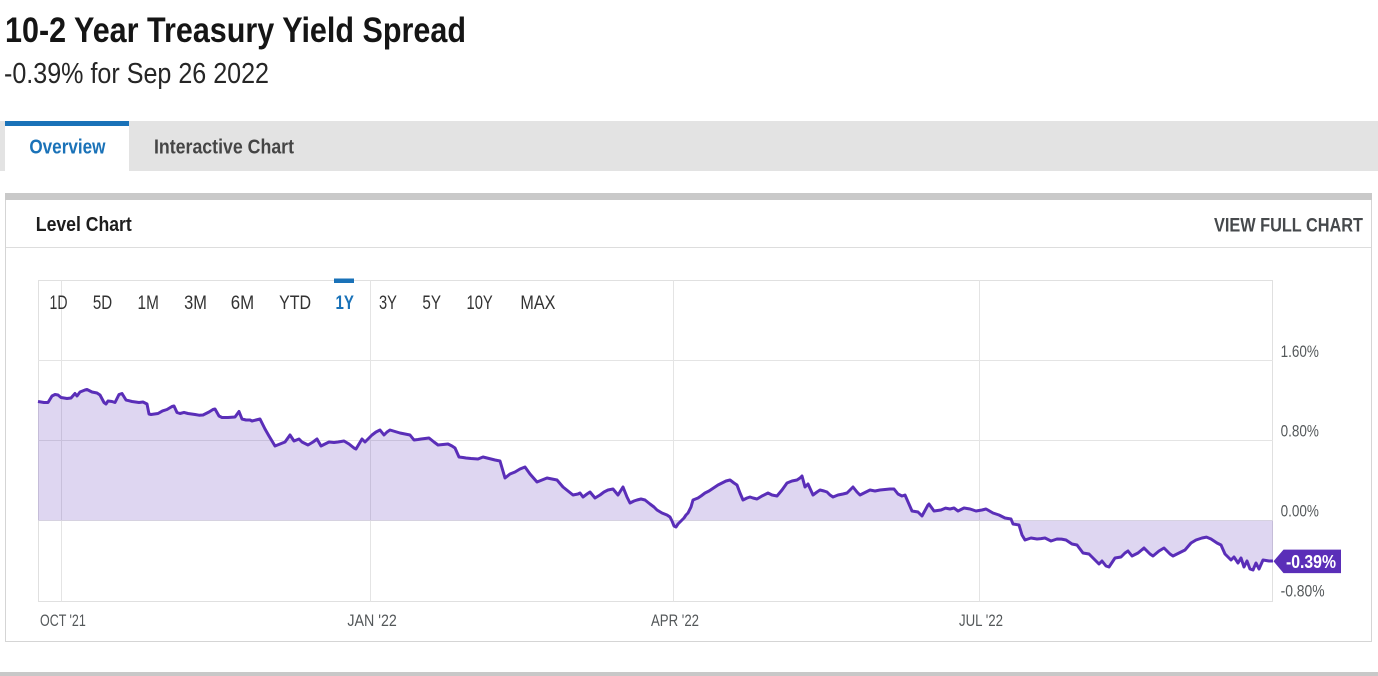  What do you see at coordinates (224, 148) in the screenshot?
I see `svg-text: Interactive Chart` at bounding box center [224, 148].